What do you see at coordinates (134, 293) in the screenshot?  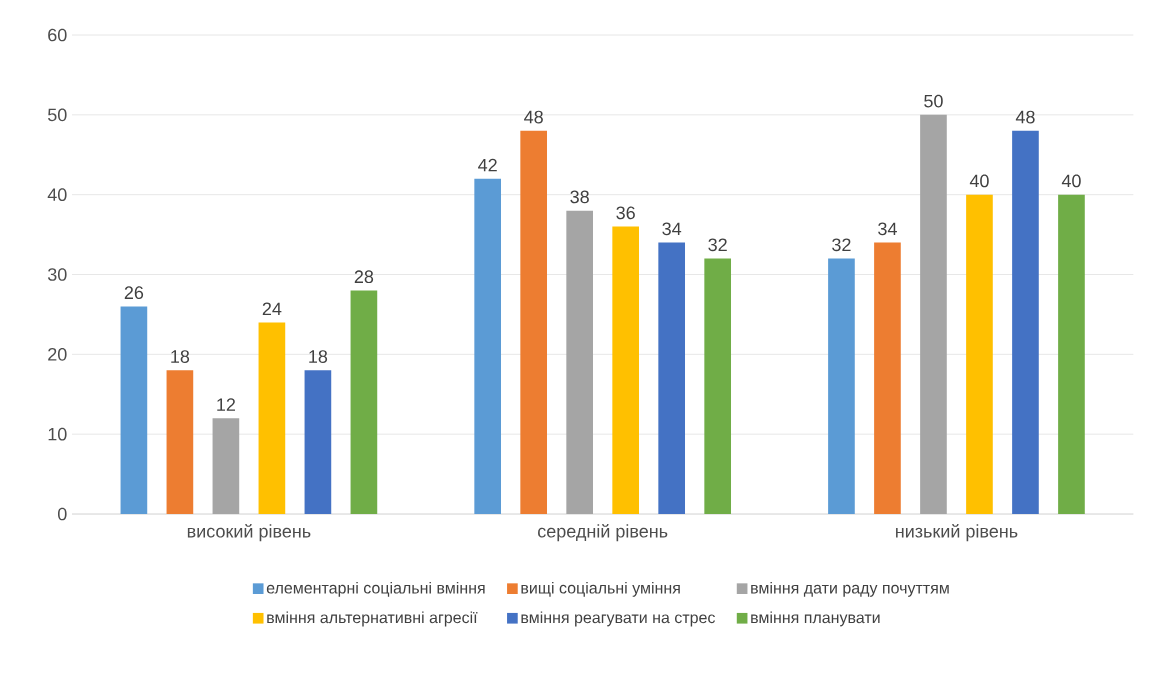 I see `data-label: 26` at bounding box center [134, 293].